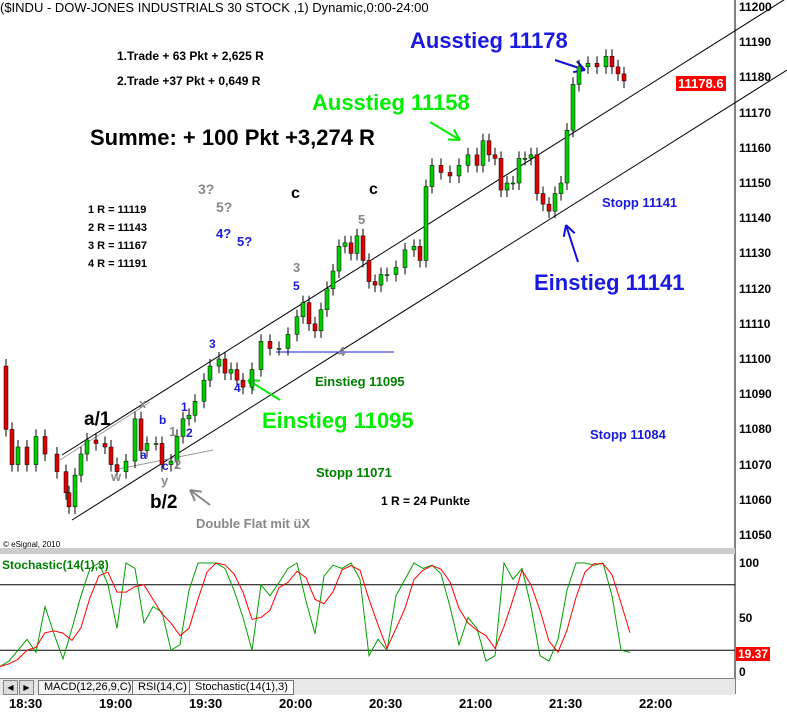 The width and height of the screenshot is (787, 716). Describe the element at coordinates (755, 464) in the screenshot. I see `price-tick-label: 11070` at that location.